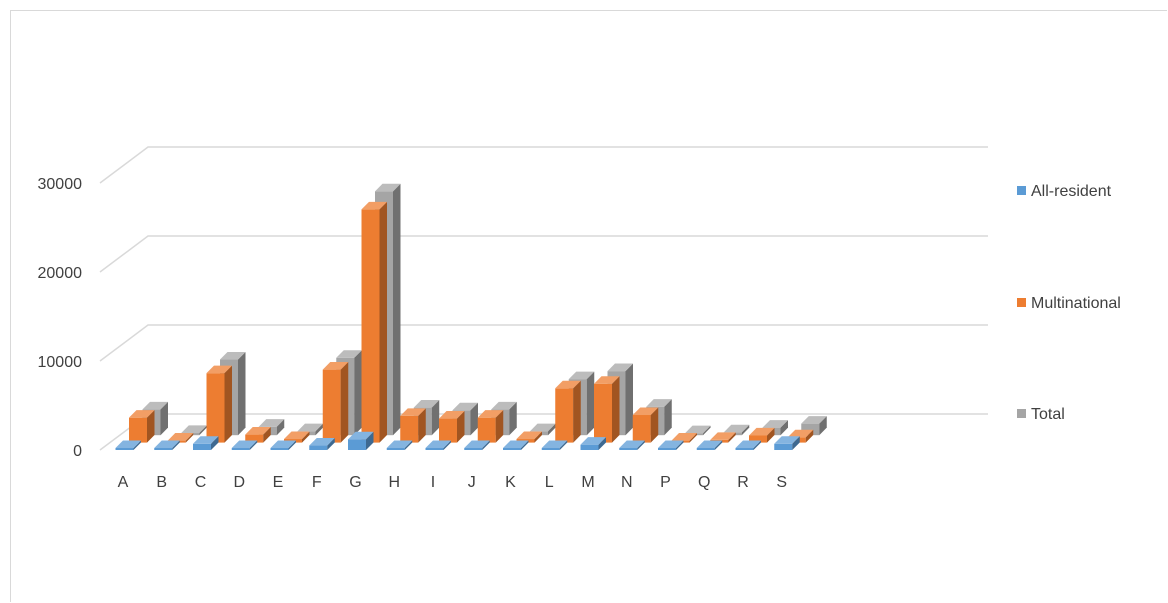  What do you see at coordinates (123, 482) in the screenshot?
I see `x-tick-label: A` at bounding box center [123, 482].